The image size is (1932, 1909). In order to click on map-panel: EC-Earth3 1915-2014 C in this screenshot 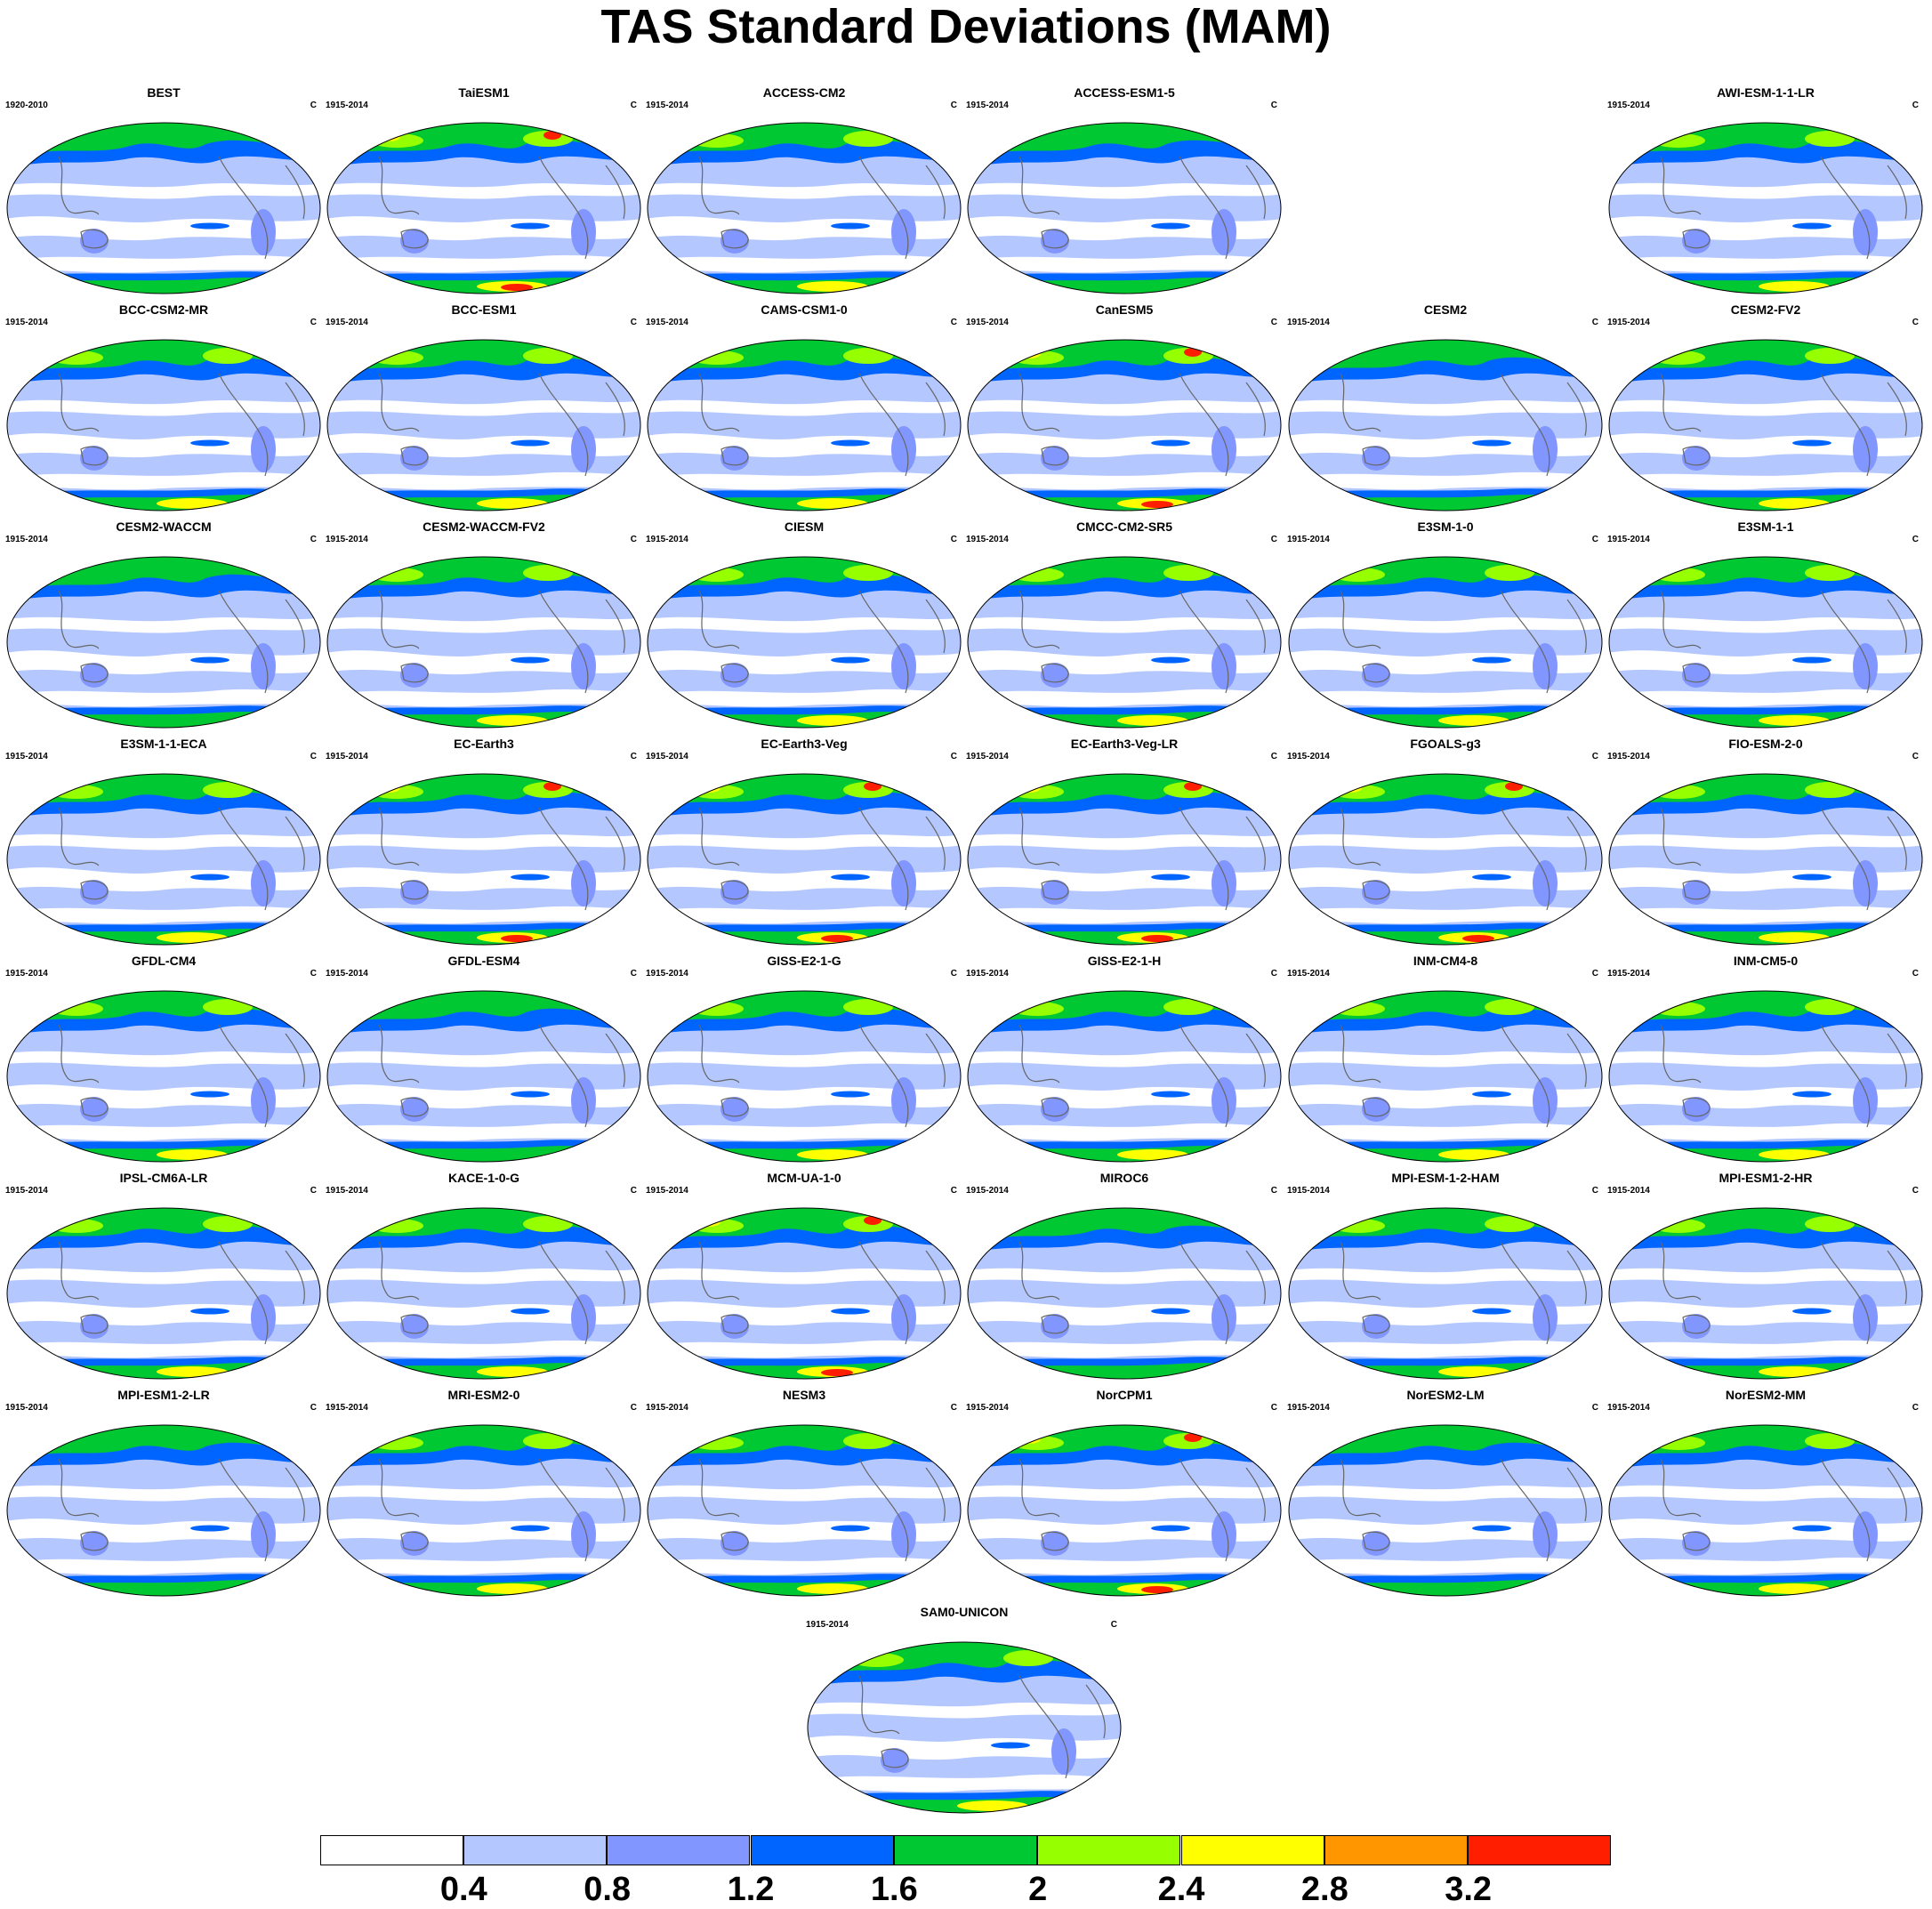, I will do `click(484, 841)`.